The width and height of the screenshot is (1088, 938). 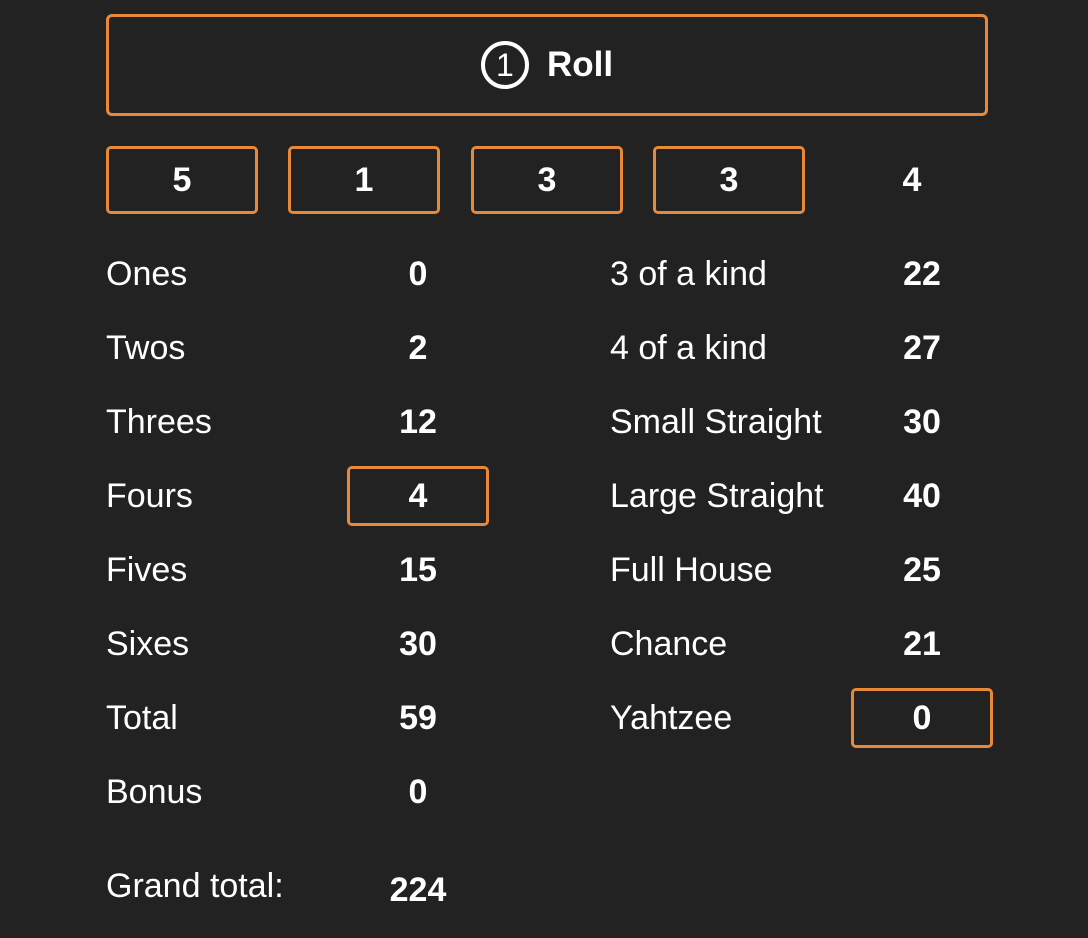 What do you see at coordinates (922, 347) in the screenshot?
I see `lower-score-four-of-a-kind: 27` at bounding box center [922, 347].